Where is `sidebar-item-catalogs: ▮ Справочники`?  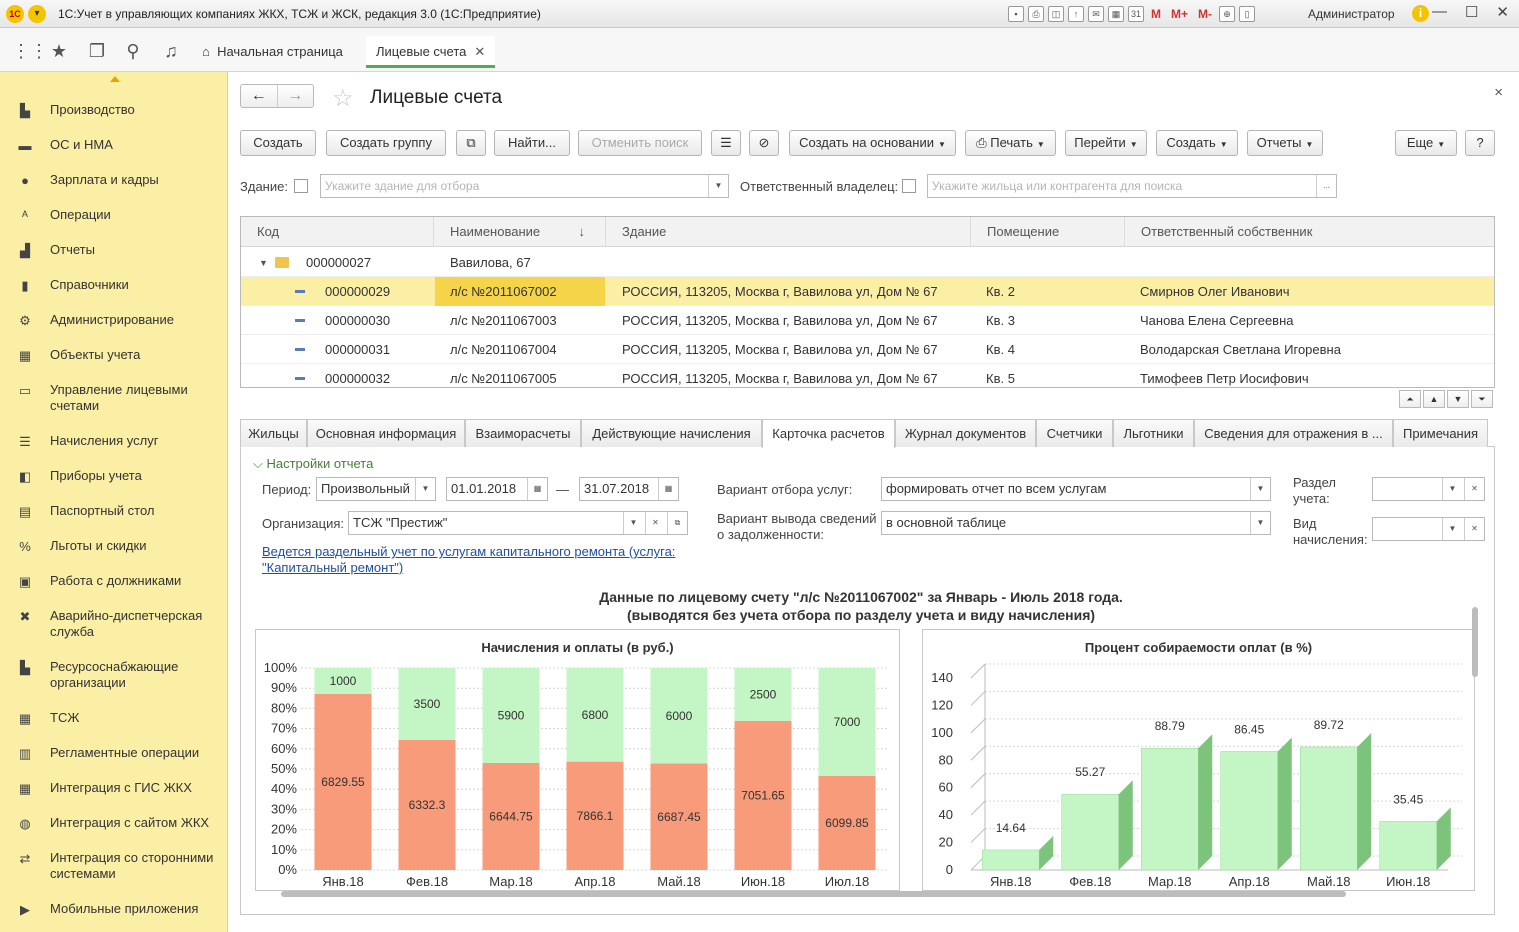 sidebar-item-catalogs: ▮ Справочники is located at coordinates (114, 285).